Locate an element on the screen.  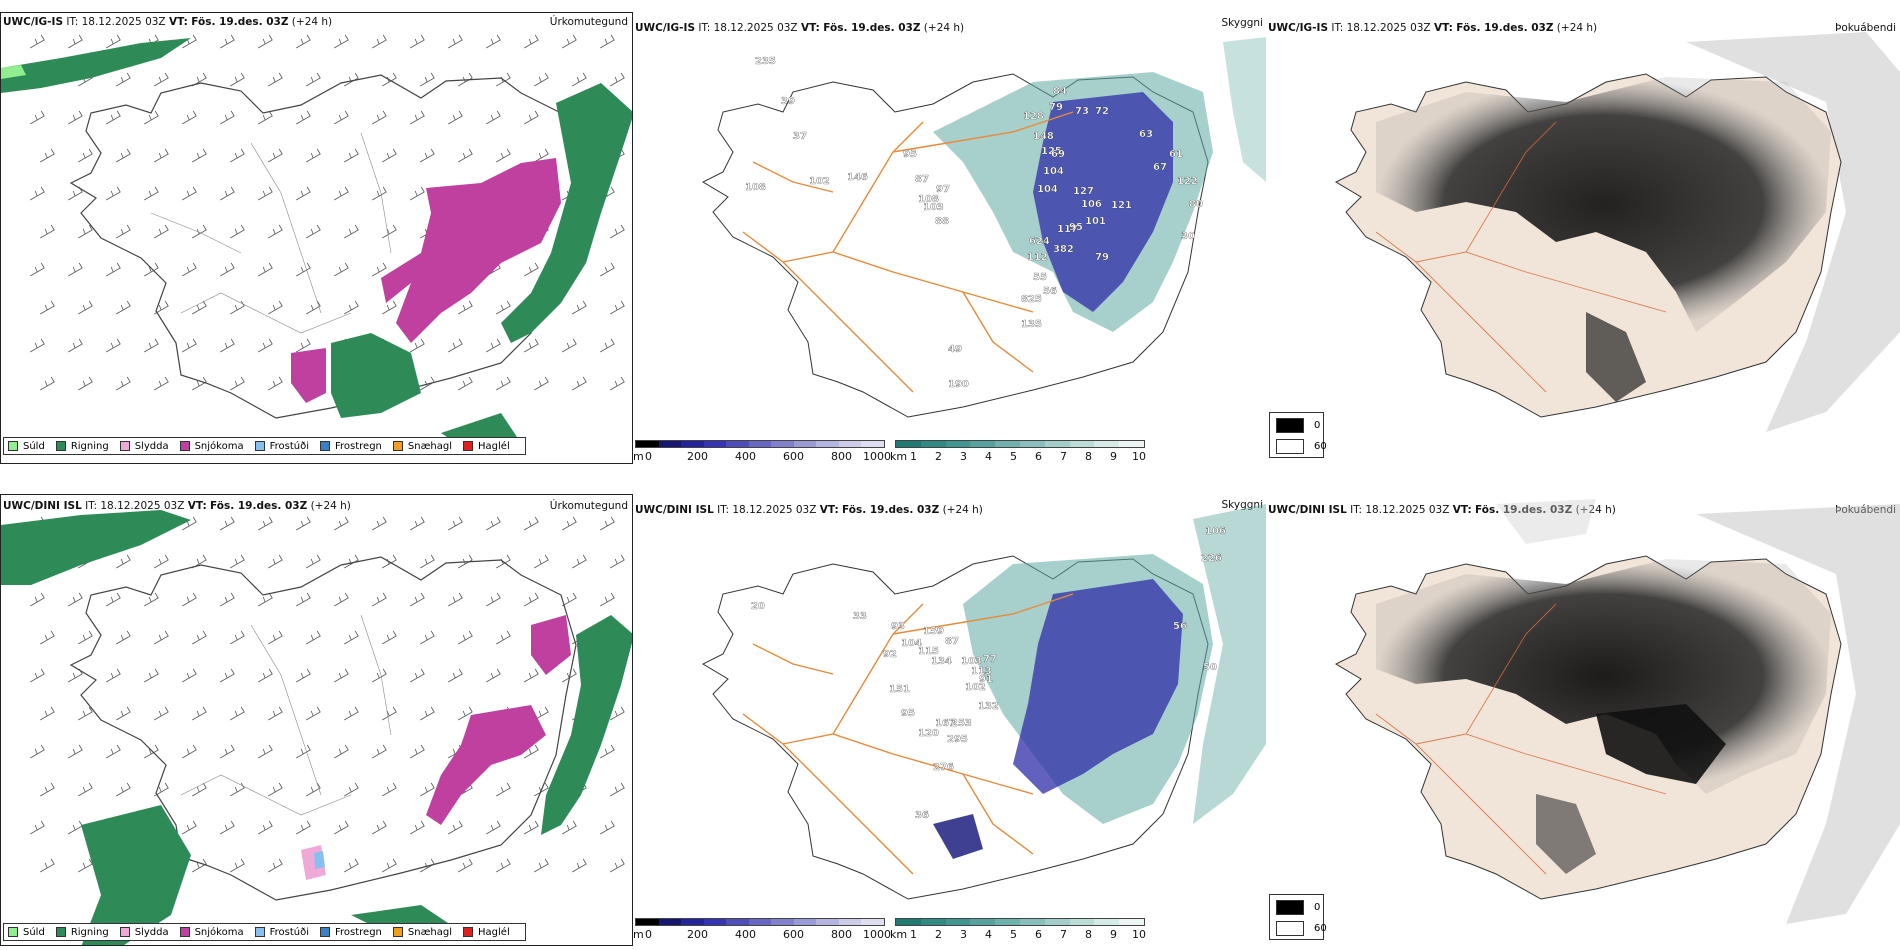
legend-label: Rigning is located at coordinates (89, 446).